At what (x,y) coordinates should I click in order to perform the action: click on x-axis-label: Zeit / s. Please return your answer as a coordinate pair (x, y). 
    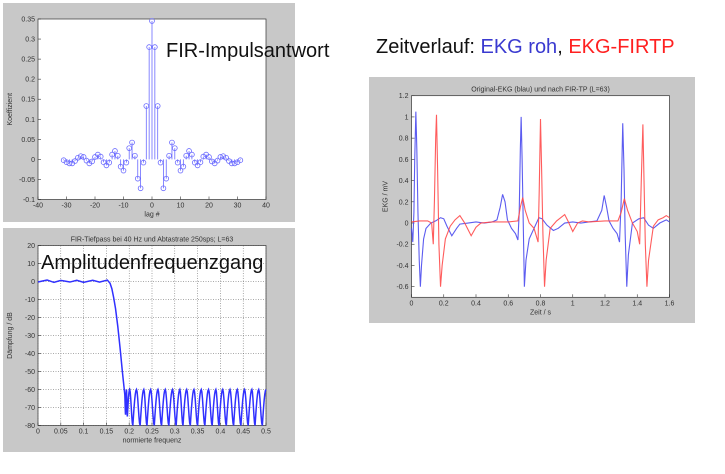
    Looking at the image, I should click on (541, 312).